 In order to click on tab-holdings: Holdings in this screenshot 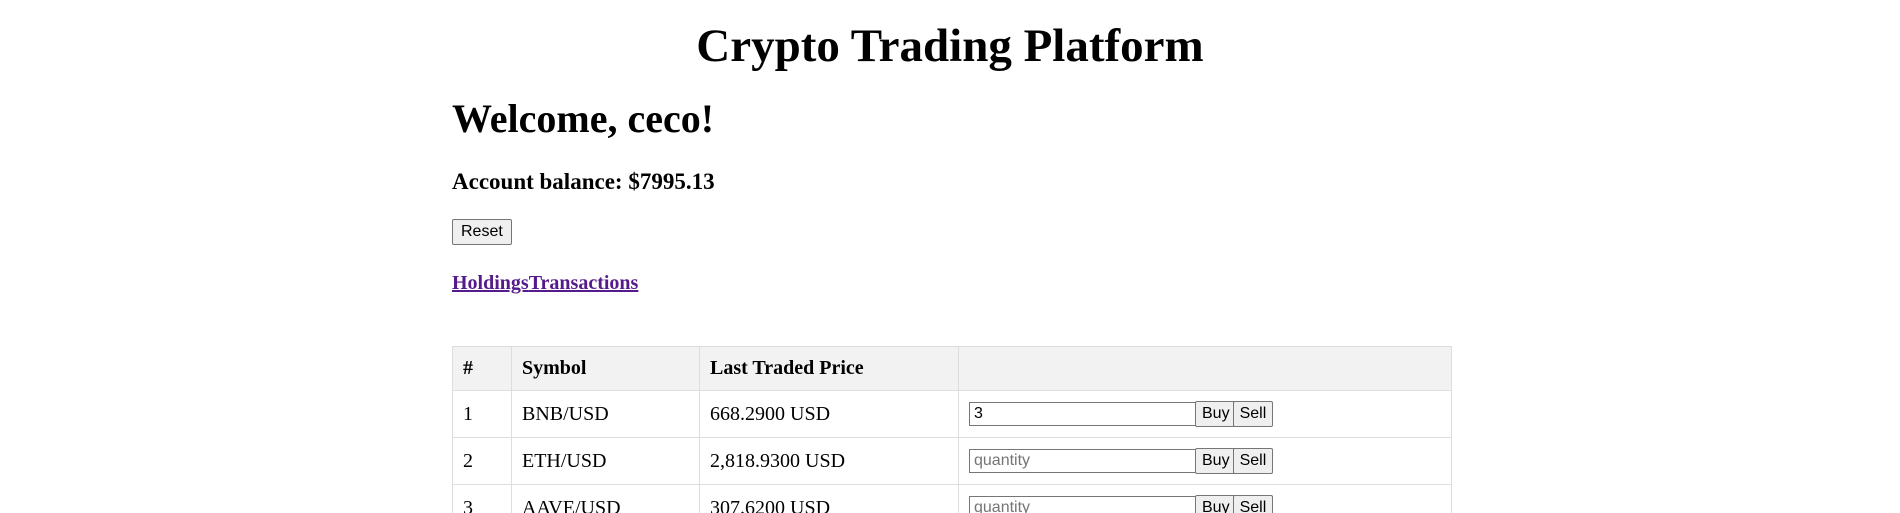, I will do `click(490, 283)`.